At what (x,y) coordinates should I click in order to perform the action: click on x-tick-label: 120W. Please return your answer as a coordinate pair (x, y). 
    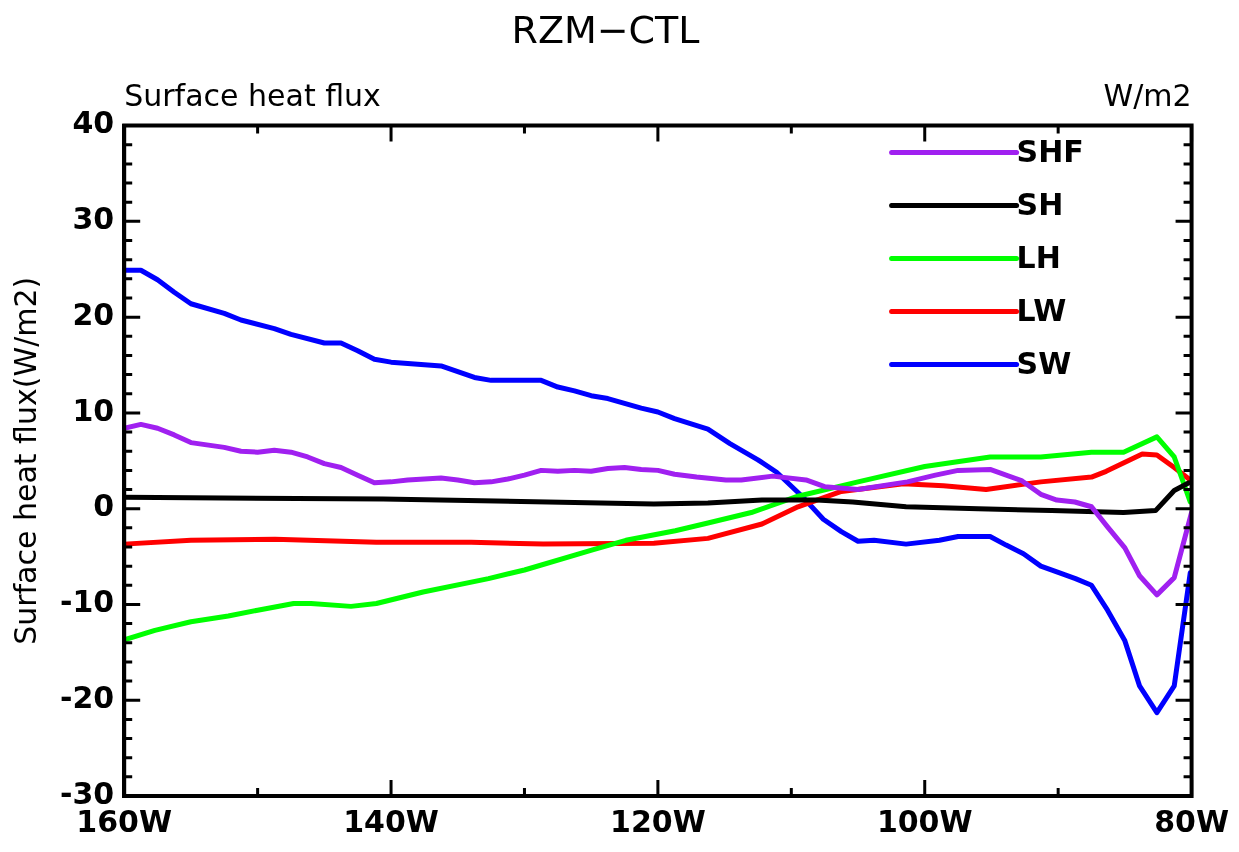
    Looking at the image, I should click on (658, 821).